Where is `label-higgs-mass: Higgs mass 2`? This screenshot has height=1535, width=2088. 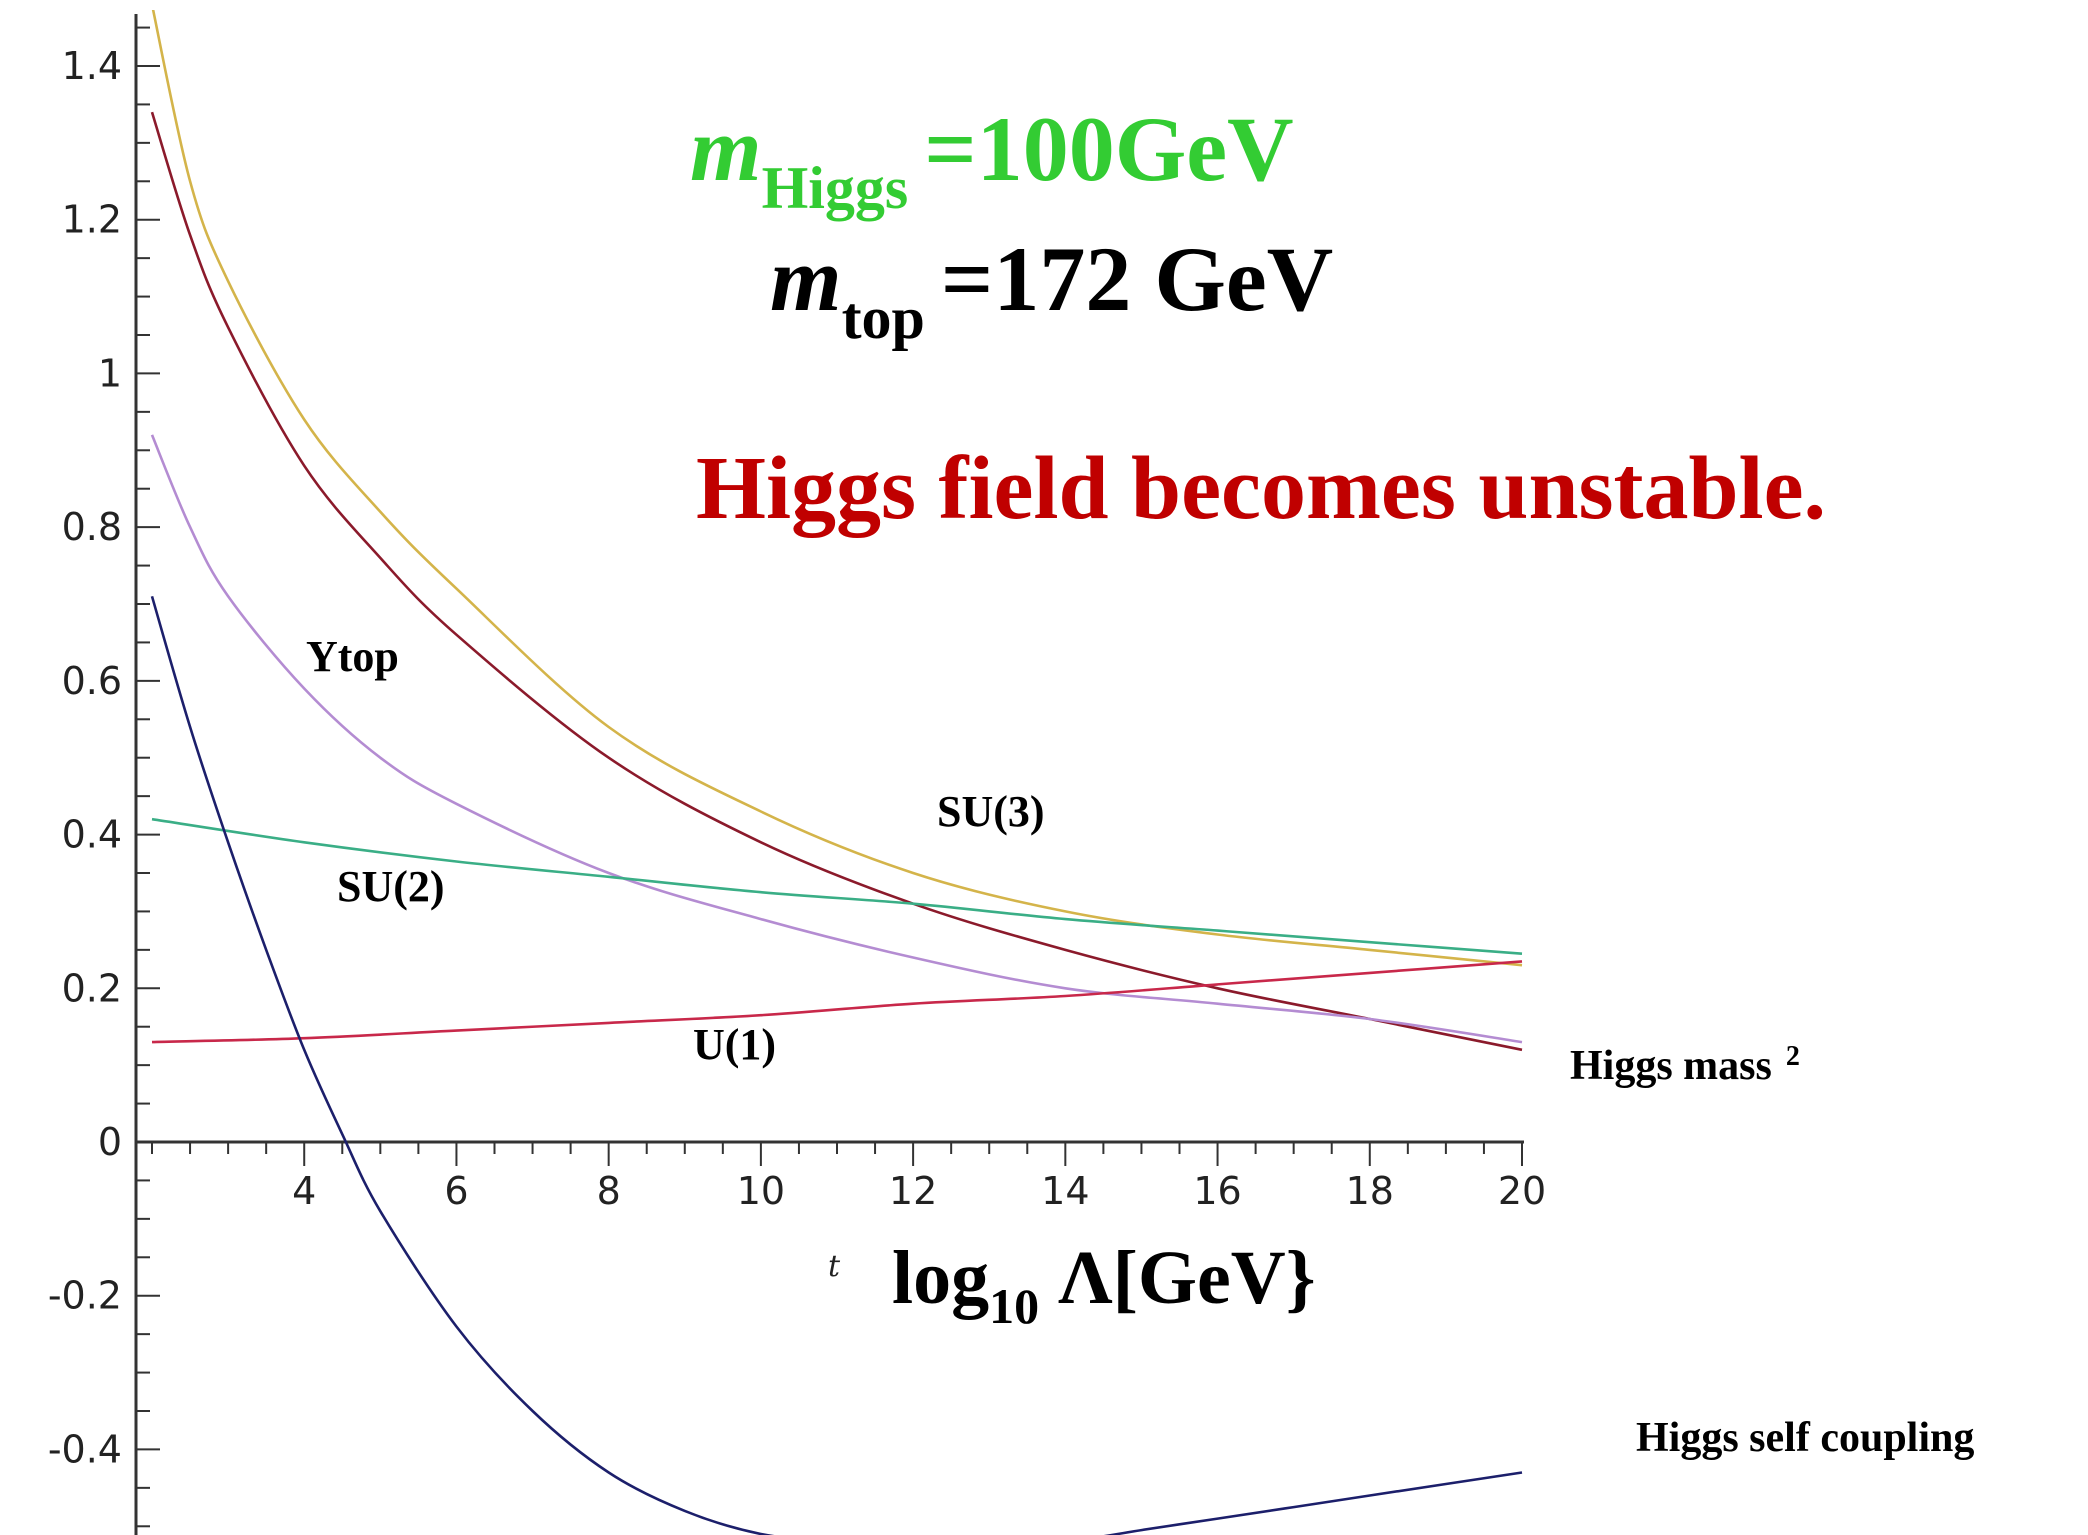
label-higgs-mass: Higgs mass 2 is located at coordinates (1685, 1065).